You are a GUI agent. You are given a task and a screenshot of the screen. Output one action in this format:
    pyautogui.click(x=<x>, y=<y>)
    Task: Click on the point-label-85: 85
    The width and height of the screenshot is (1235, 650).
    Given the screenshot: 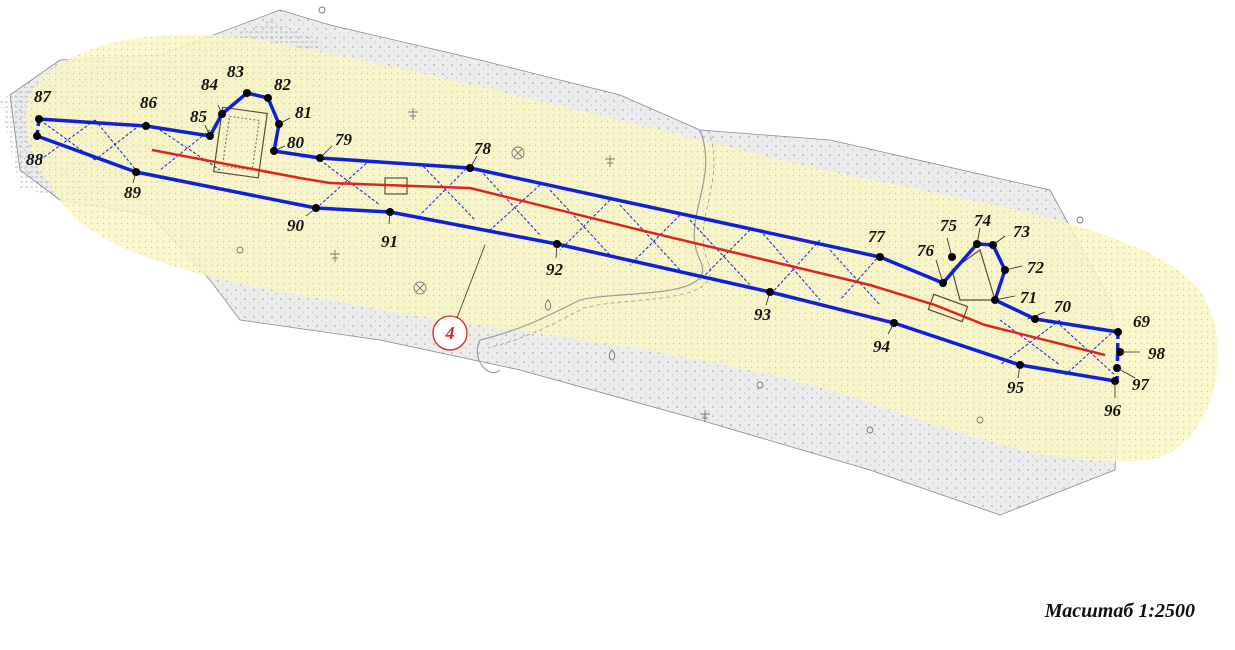 What is the action you would take?
    pyautogui.click(x=199, y=116)
    